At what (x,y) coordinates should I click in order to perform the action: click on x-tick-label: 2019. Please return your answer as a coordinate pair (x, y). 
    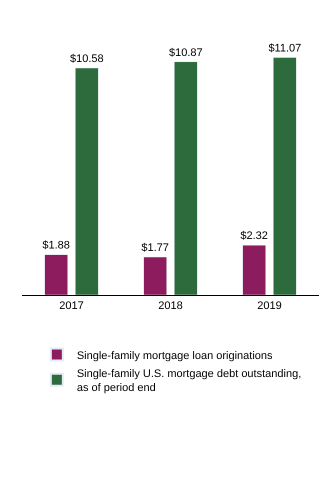
    Looking at the image, I should click on (269, 306).